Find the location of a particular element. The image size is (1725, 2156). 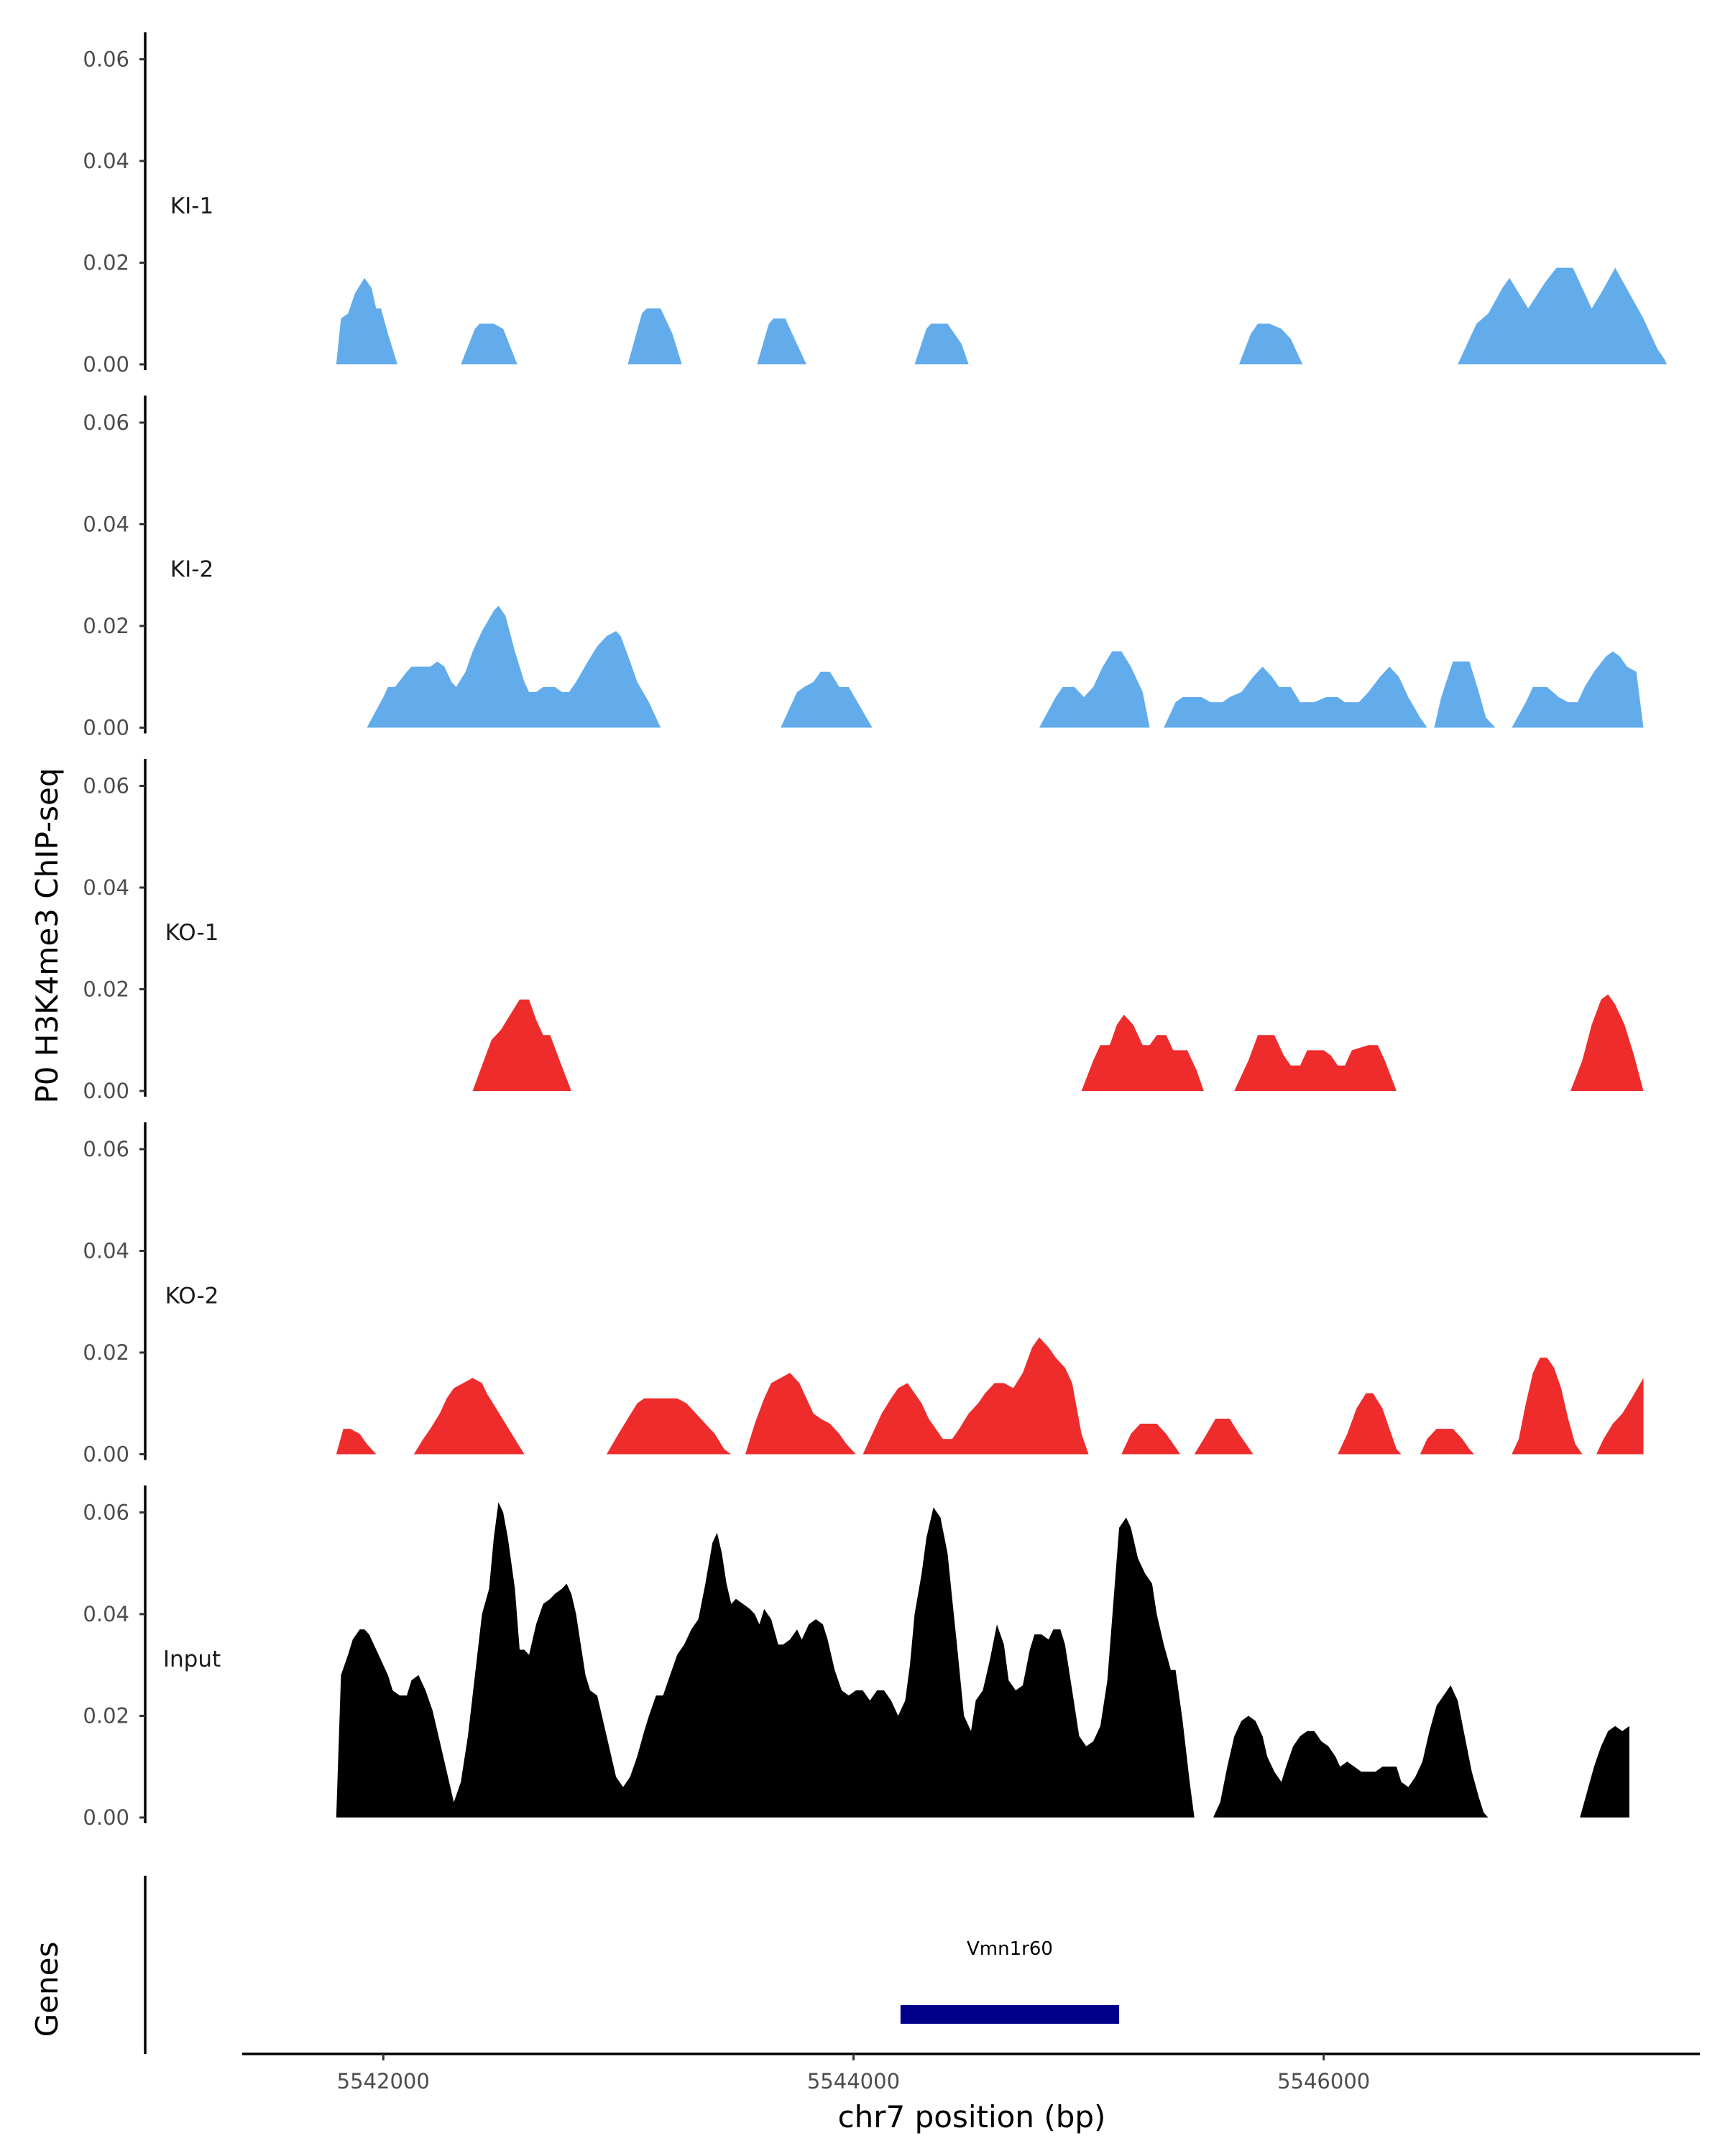

gene-bar is located at coordinates (1010, 2014).